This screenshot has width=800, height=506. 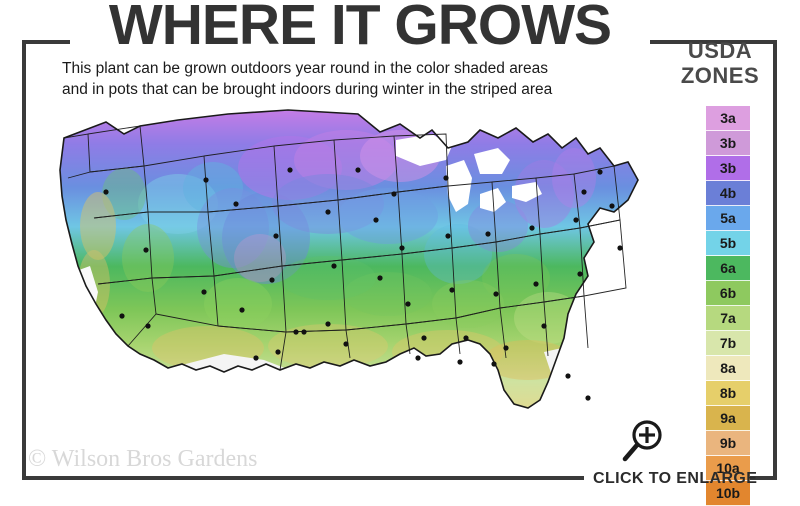 I want to click on usda-zone-legend: 3a 3b 3b 4b 5a 5b 6a 6b 7a 7b 8a 8b 9a 9b 10a 10b, so click(x=728, y=306).